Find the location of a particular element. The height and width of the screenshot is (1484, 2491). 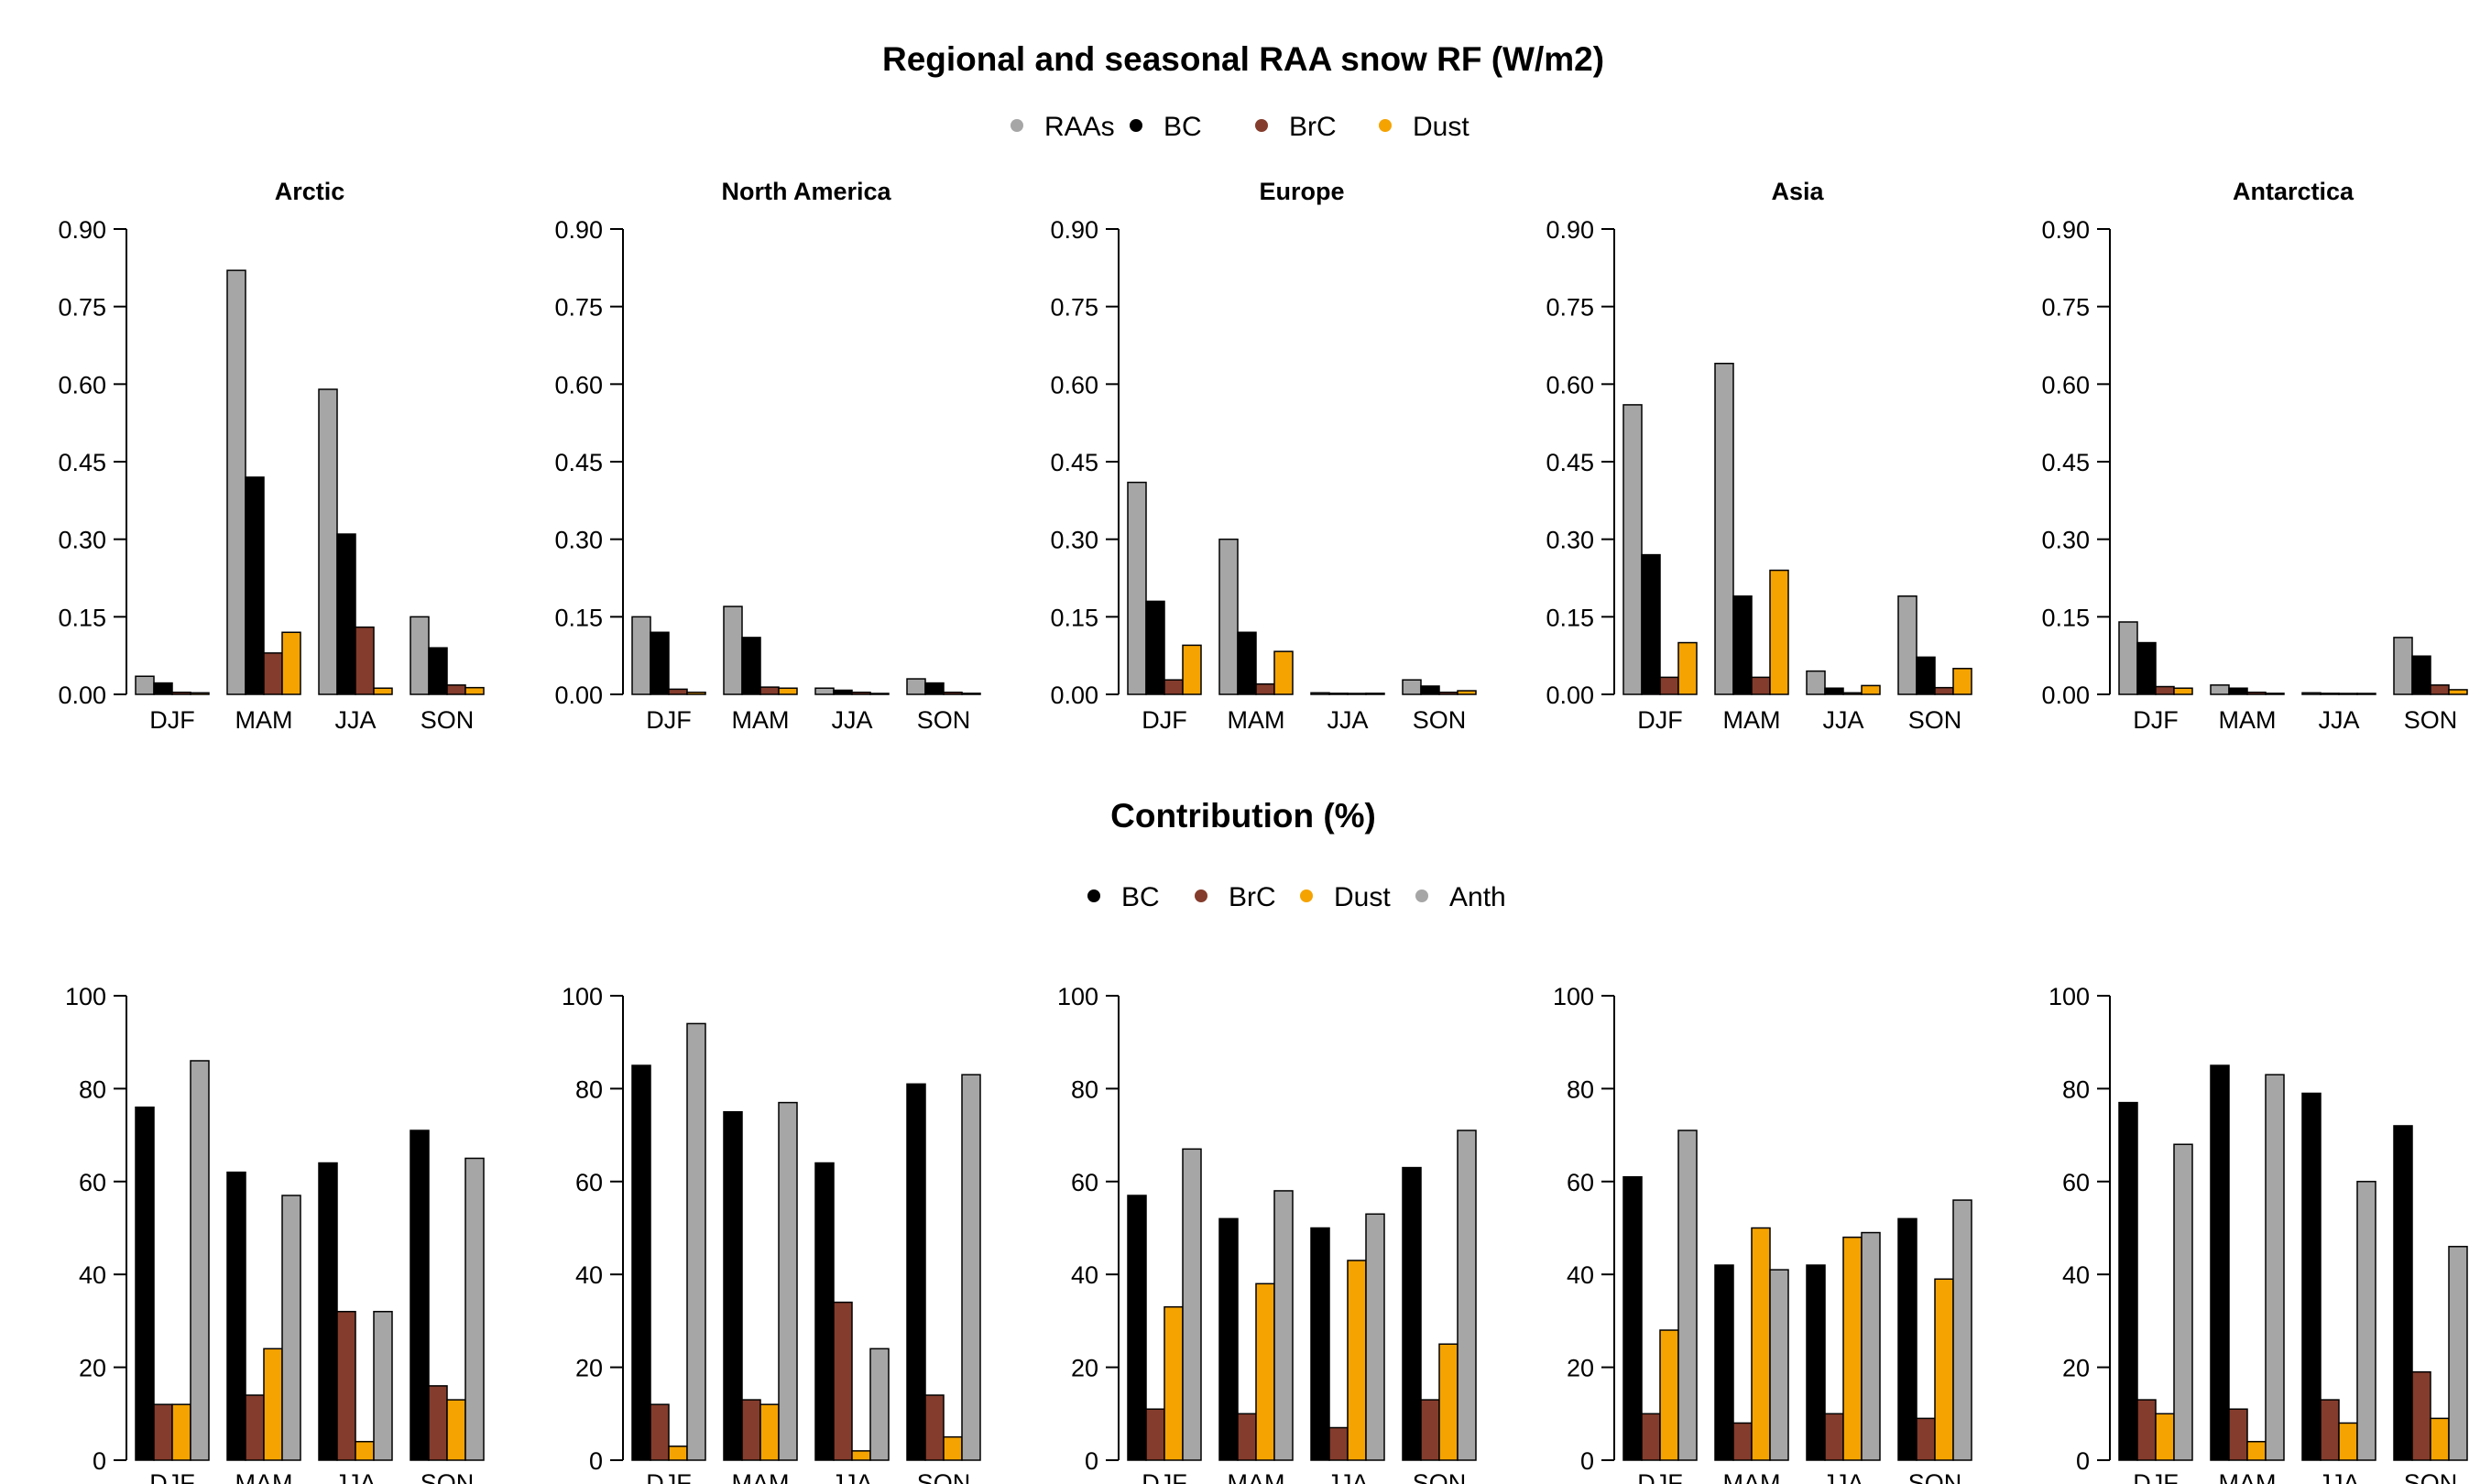

bar-anth-jja is located at coordinates (2366, 1321).